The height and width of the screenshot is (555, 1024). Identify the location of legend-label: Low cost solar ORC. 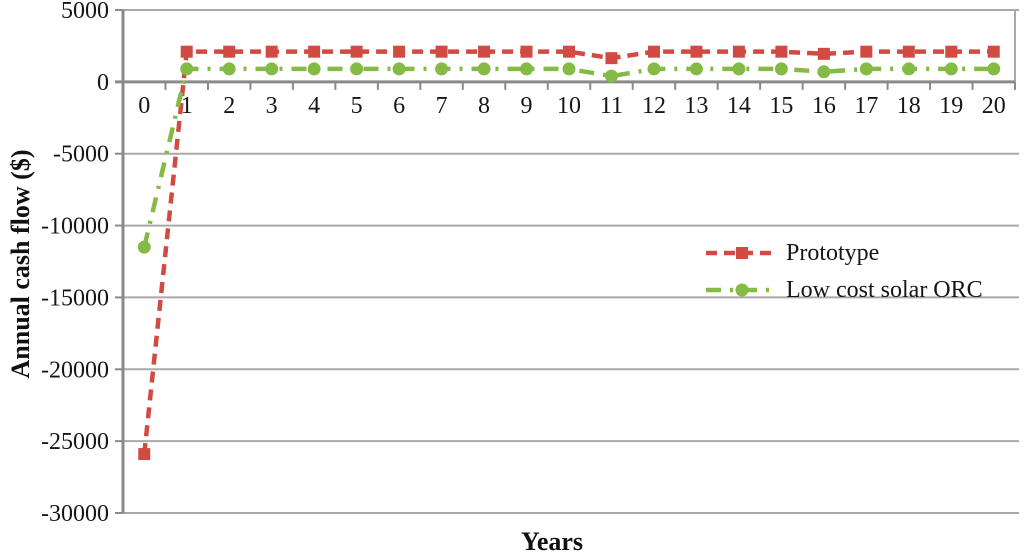
(884, 290).